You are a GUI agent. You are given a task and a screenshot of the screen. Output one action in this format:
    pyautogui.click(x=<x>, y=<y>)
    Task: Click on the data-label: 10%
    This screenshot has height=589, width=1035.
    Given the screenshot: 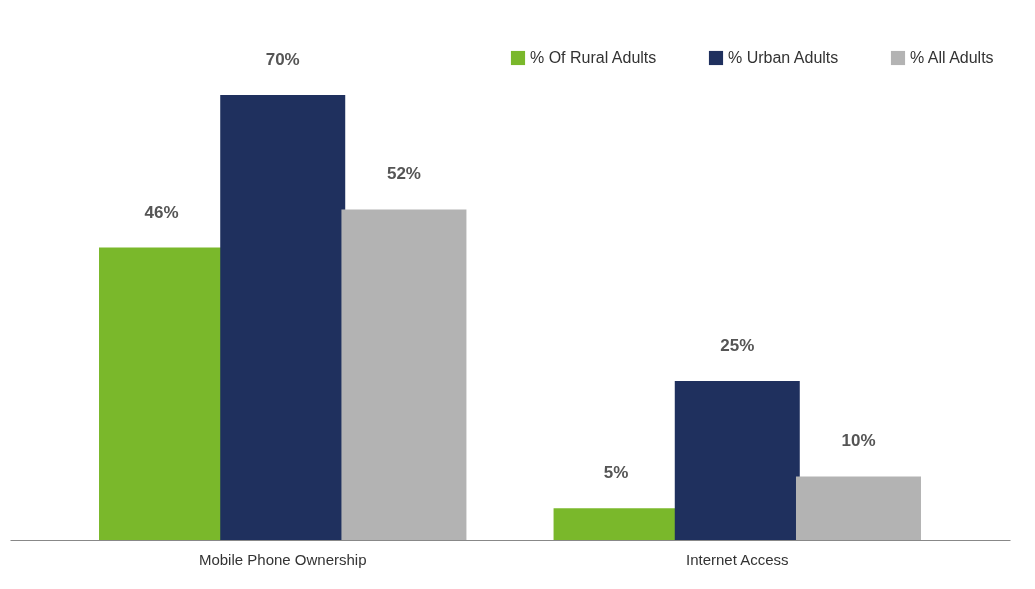 What is the action you would take?
    pyautogui.click(x=858, y=441)
    